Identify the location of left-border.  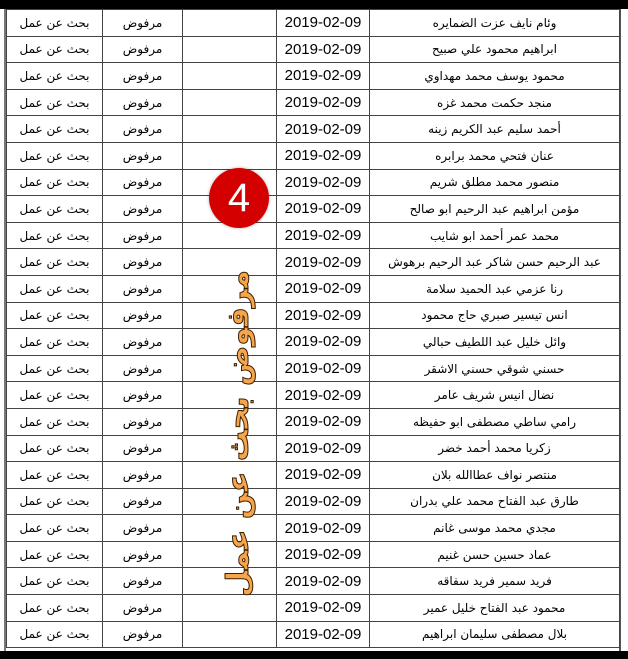
(5, 330).